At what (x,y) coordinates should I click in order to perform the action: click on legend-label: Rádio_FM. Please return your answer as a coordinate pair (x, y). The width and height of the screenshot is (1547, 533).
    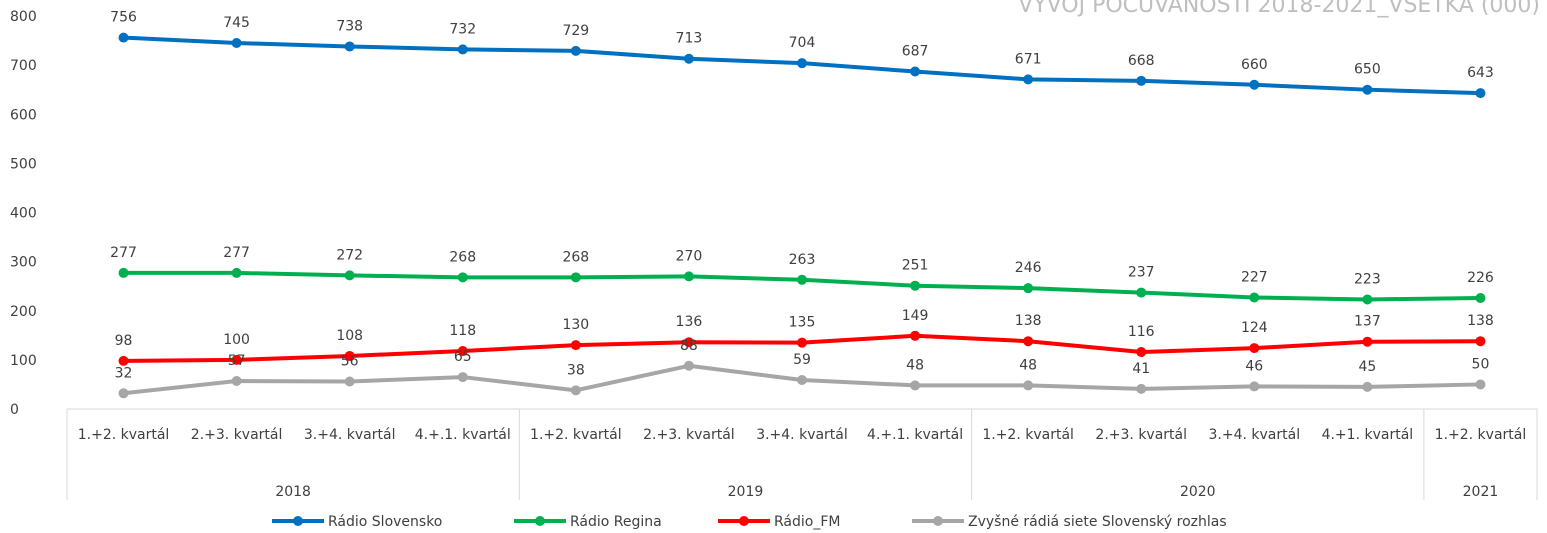
    Looking at the image, I should click on (807, 522).